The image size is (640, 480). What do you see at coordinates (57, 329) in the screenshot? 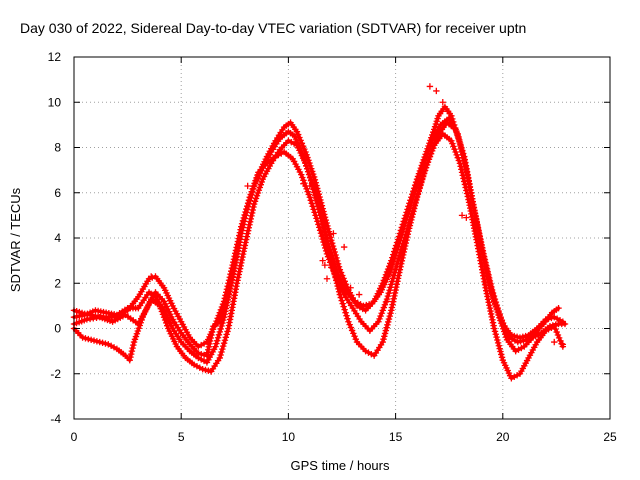
I see `y-tick-label: 0` at bounding box center [57, 329].